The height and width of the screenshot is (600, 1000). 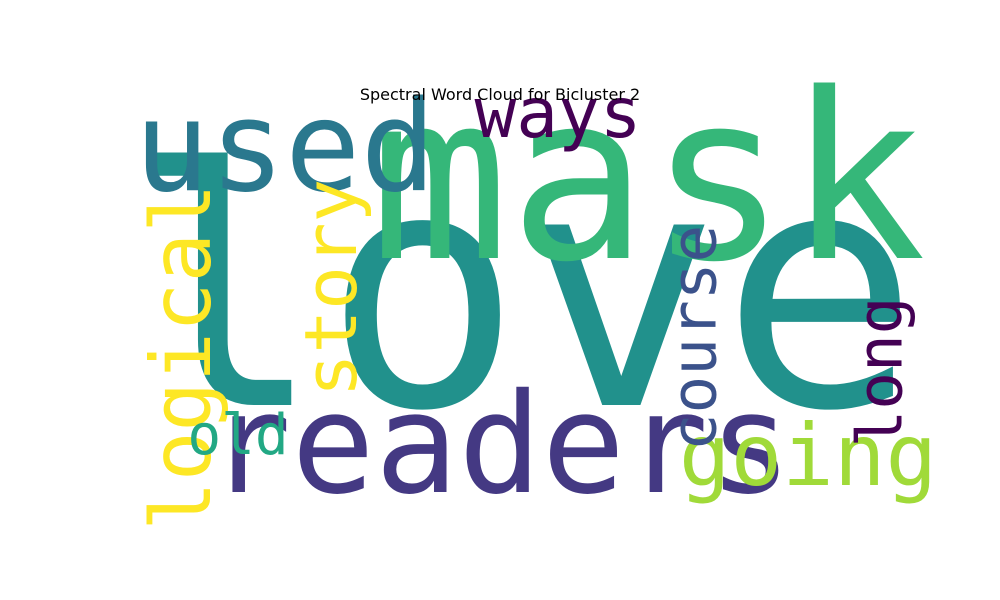 What do you see at coordinates (880, 372) in the screenshot?
I see `word-long: long` at bounding box center [880, 372].